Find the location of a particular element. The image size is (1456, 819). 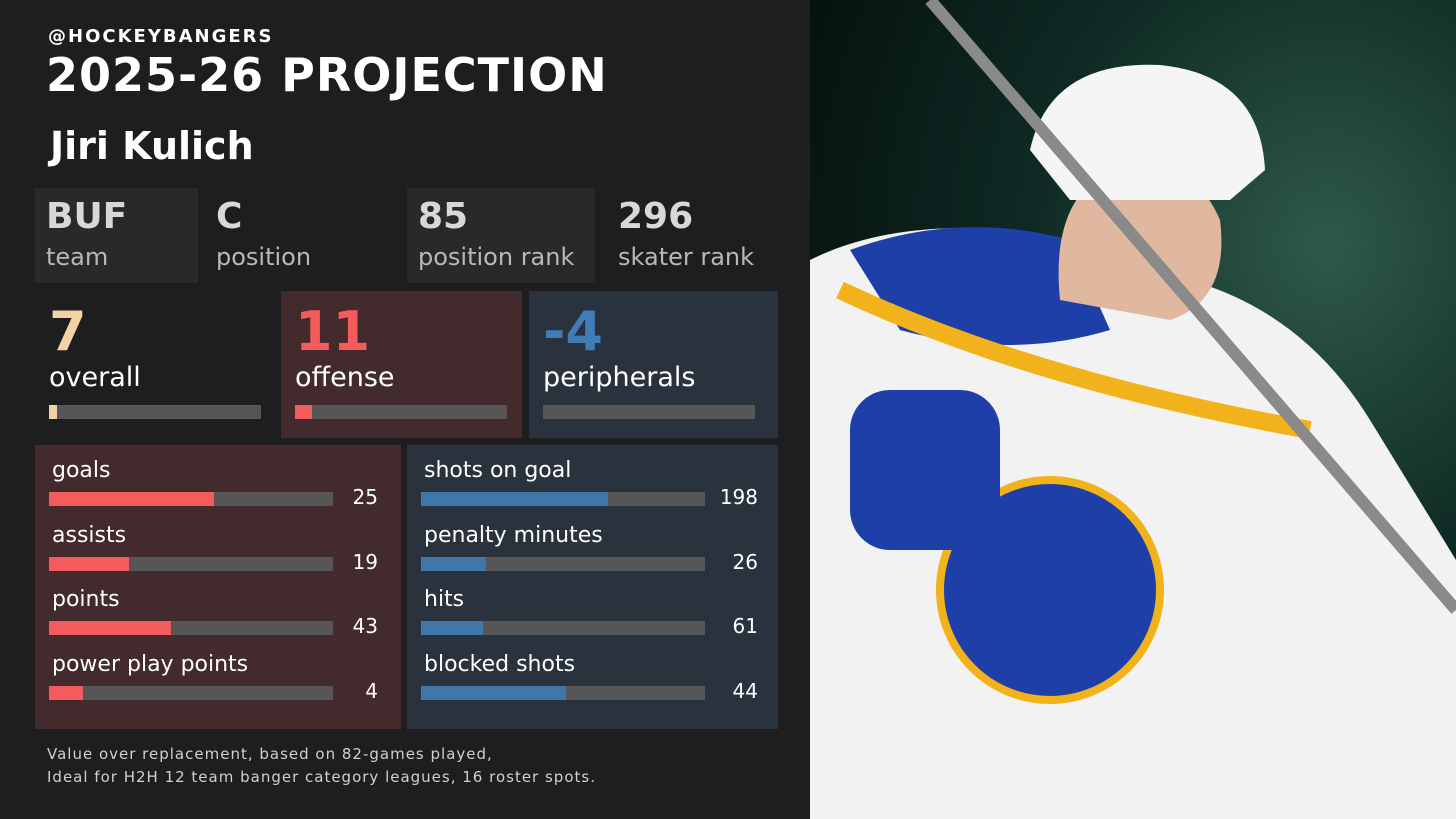

info-value: BUF is located at coordinates (87, 216).